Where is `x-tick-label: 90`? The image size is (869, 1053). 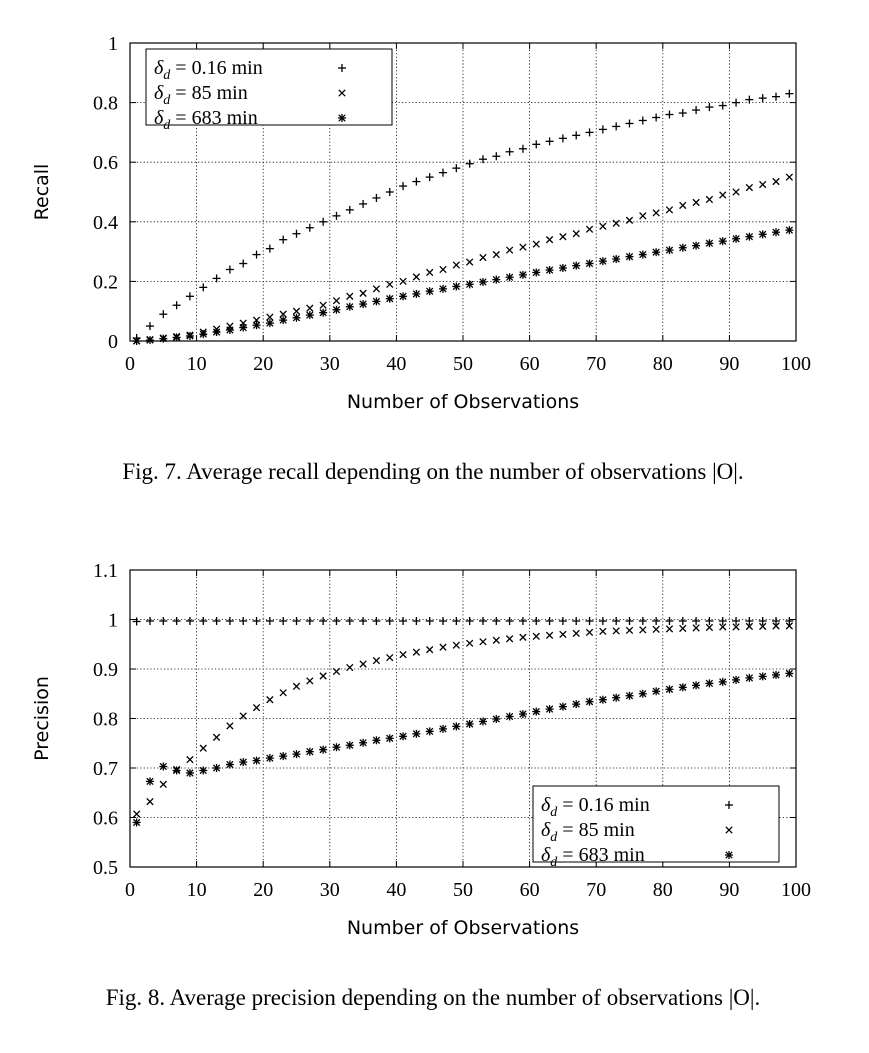
x-tick-label: 90 is located at coordinates (729, 890).